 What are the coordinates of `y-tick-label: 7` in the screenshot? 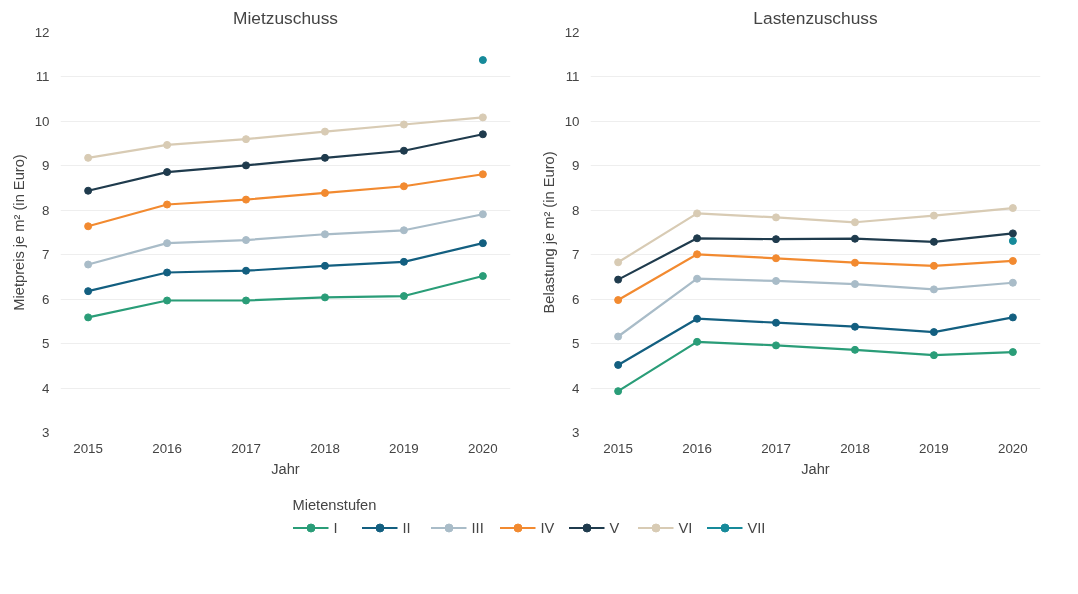 It's located at (46, 255).